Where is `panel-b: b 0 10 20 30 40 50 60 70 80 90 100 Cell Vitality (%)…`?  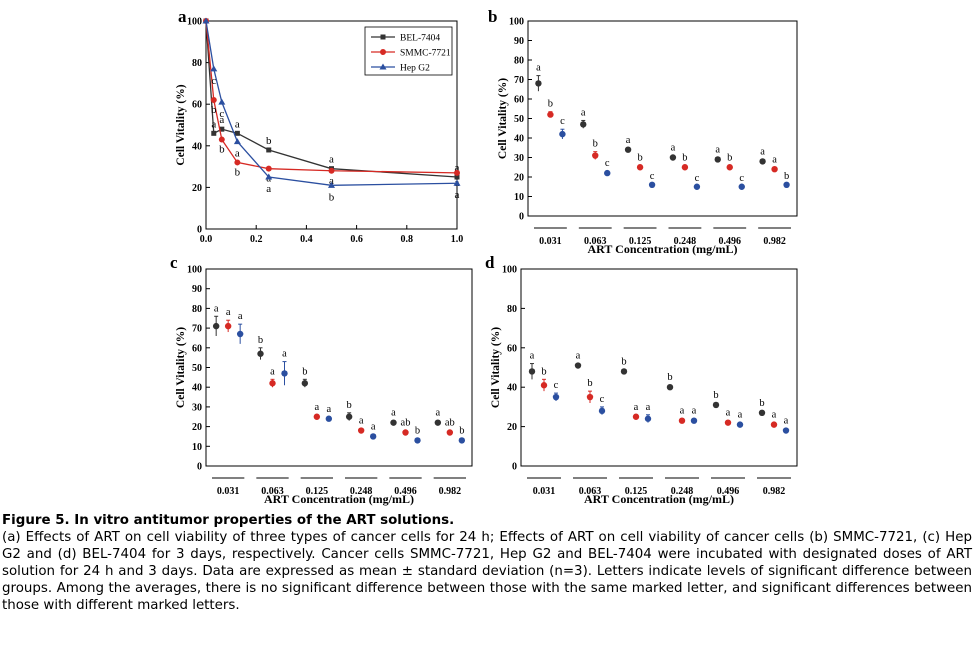
panel-b: b 0 10 20 30 40 50 60 70 80 90 100 Cell Vitality (%)… is located at coordinates (643, 131).